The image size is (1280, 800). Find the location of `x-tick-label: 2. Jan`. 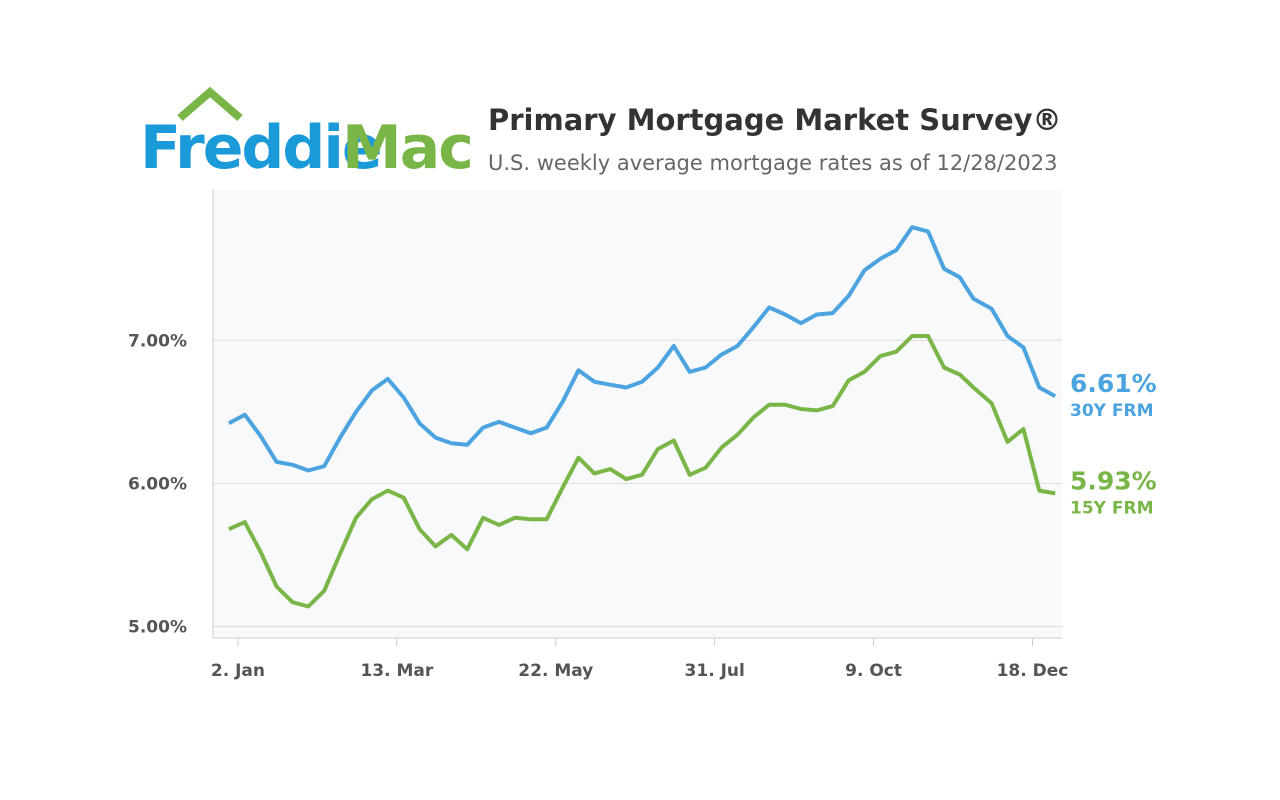

x-tick-label: 2. Jan is located at coordinates (238, 671).